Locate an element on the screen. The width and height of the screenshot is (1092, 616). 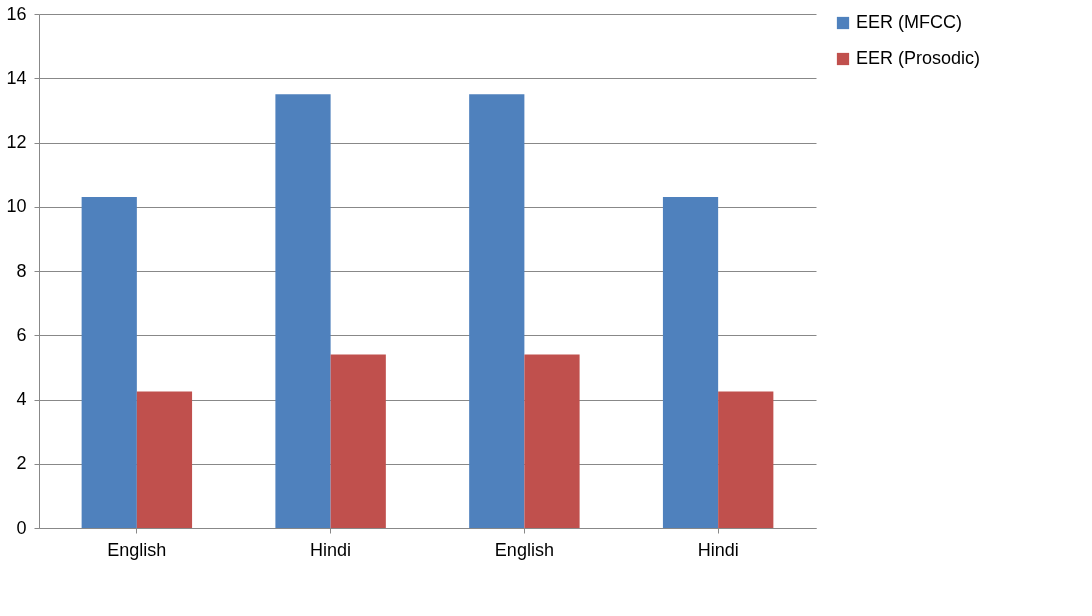
y-tick-label: 12 is located at coordinates (16, 142).